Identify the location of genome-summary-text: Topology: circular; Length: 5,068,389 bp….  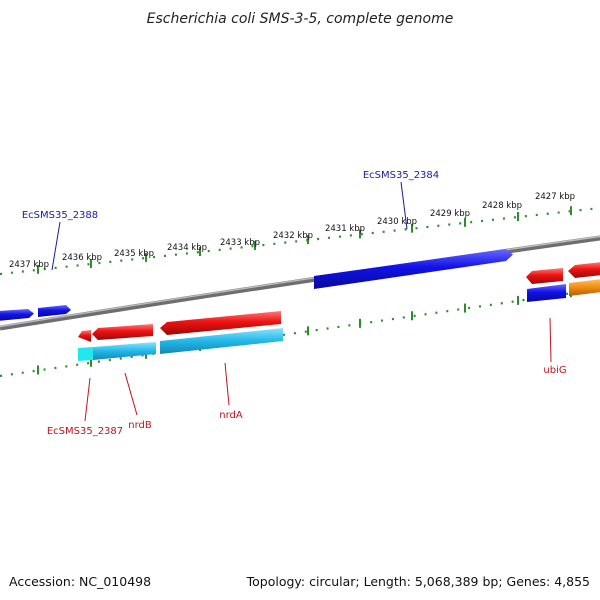
(418, 581).